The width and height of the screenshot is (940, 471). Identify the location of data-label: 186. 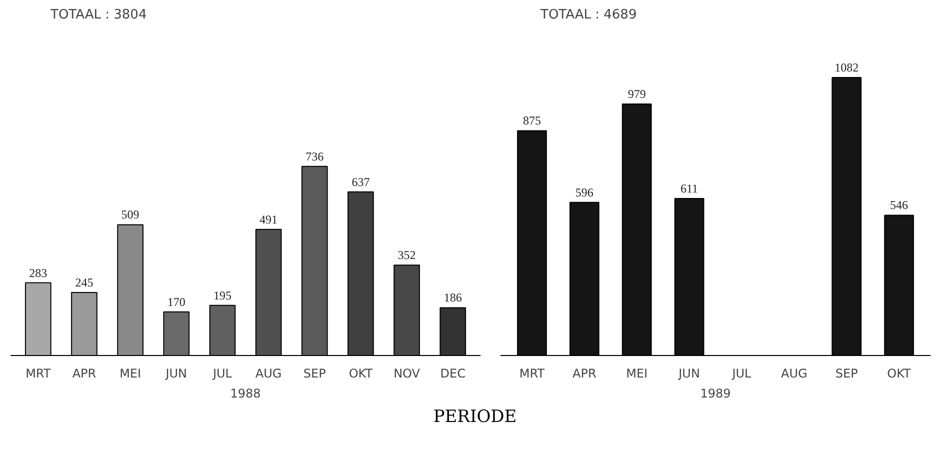
(453, 297).